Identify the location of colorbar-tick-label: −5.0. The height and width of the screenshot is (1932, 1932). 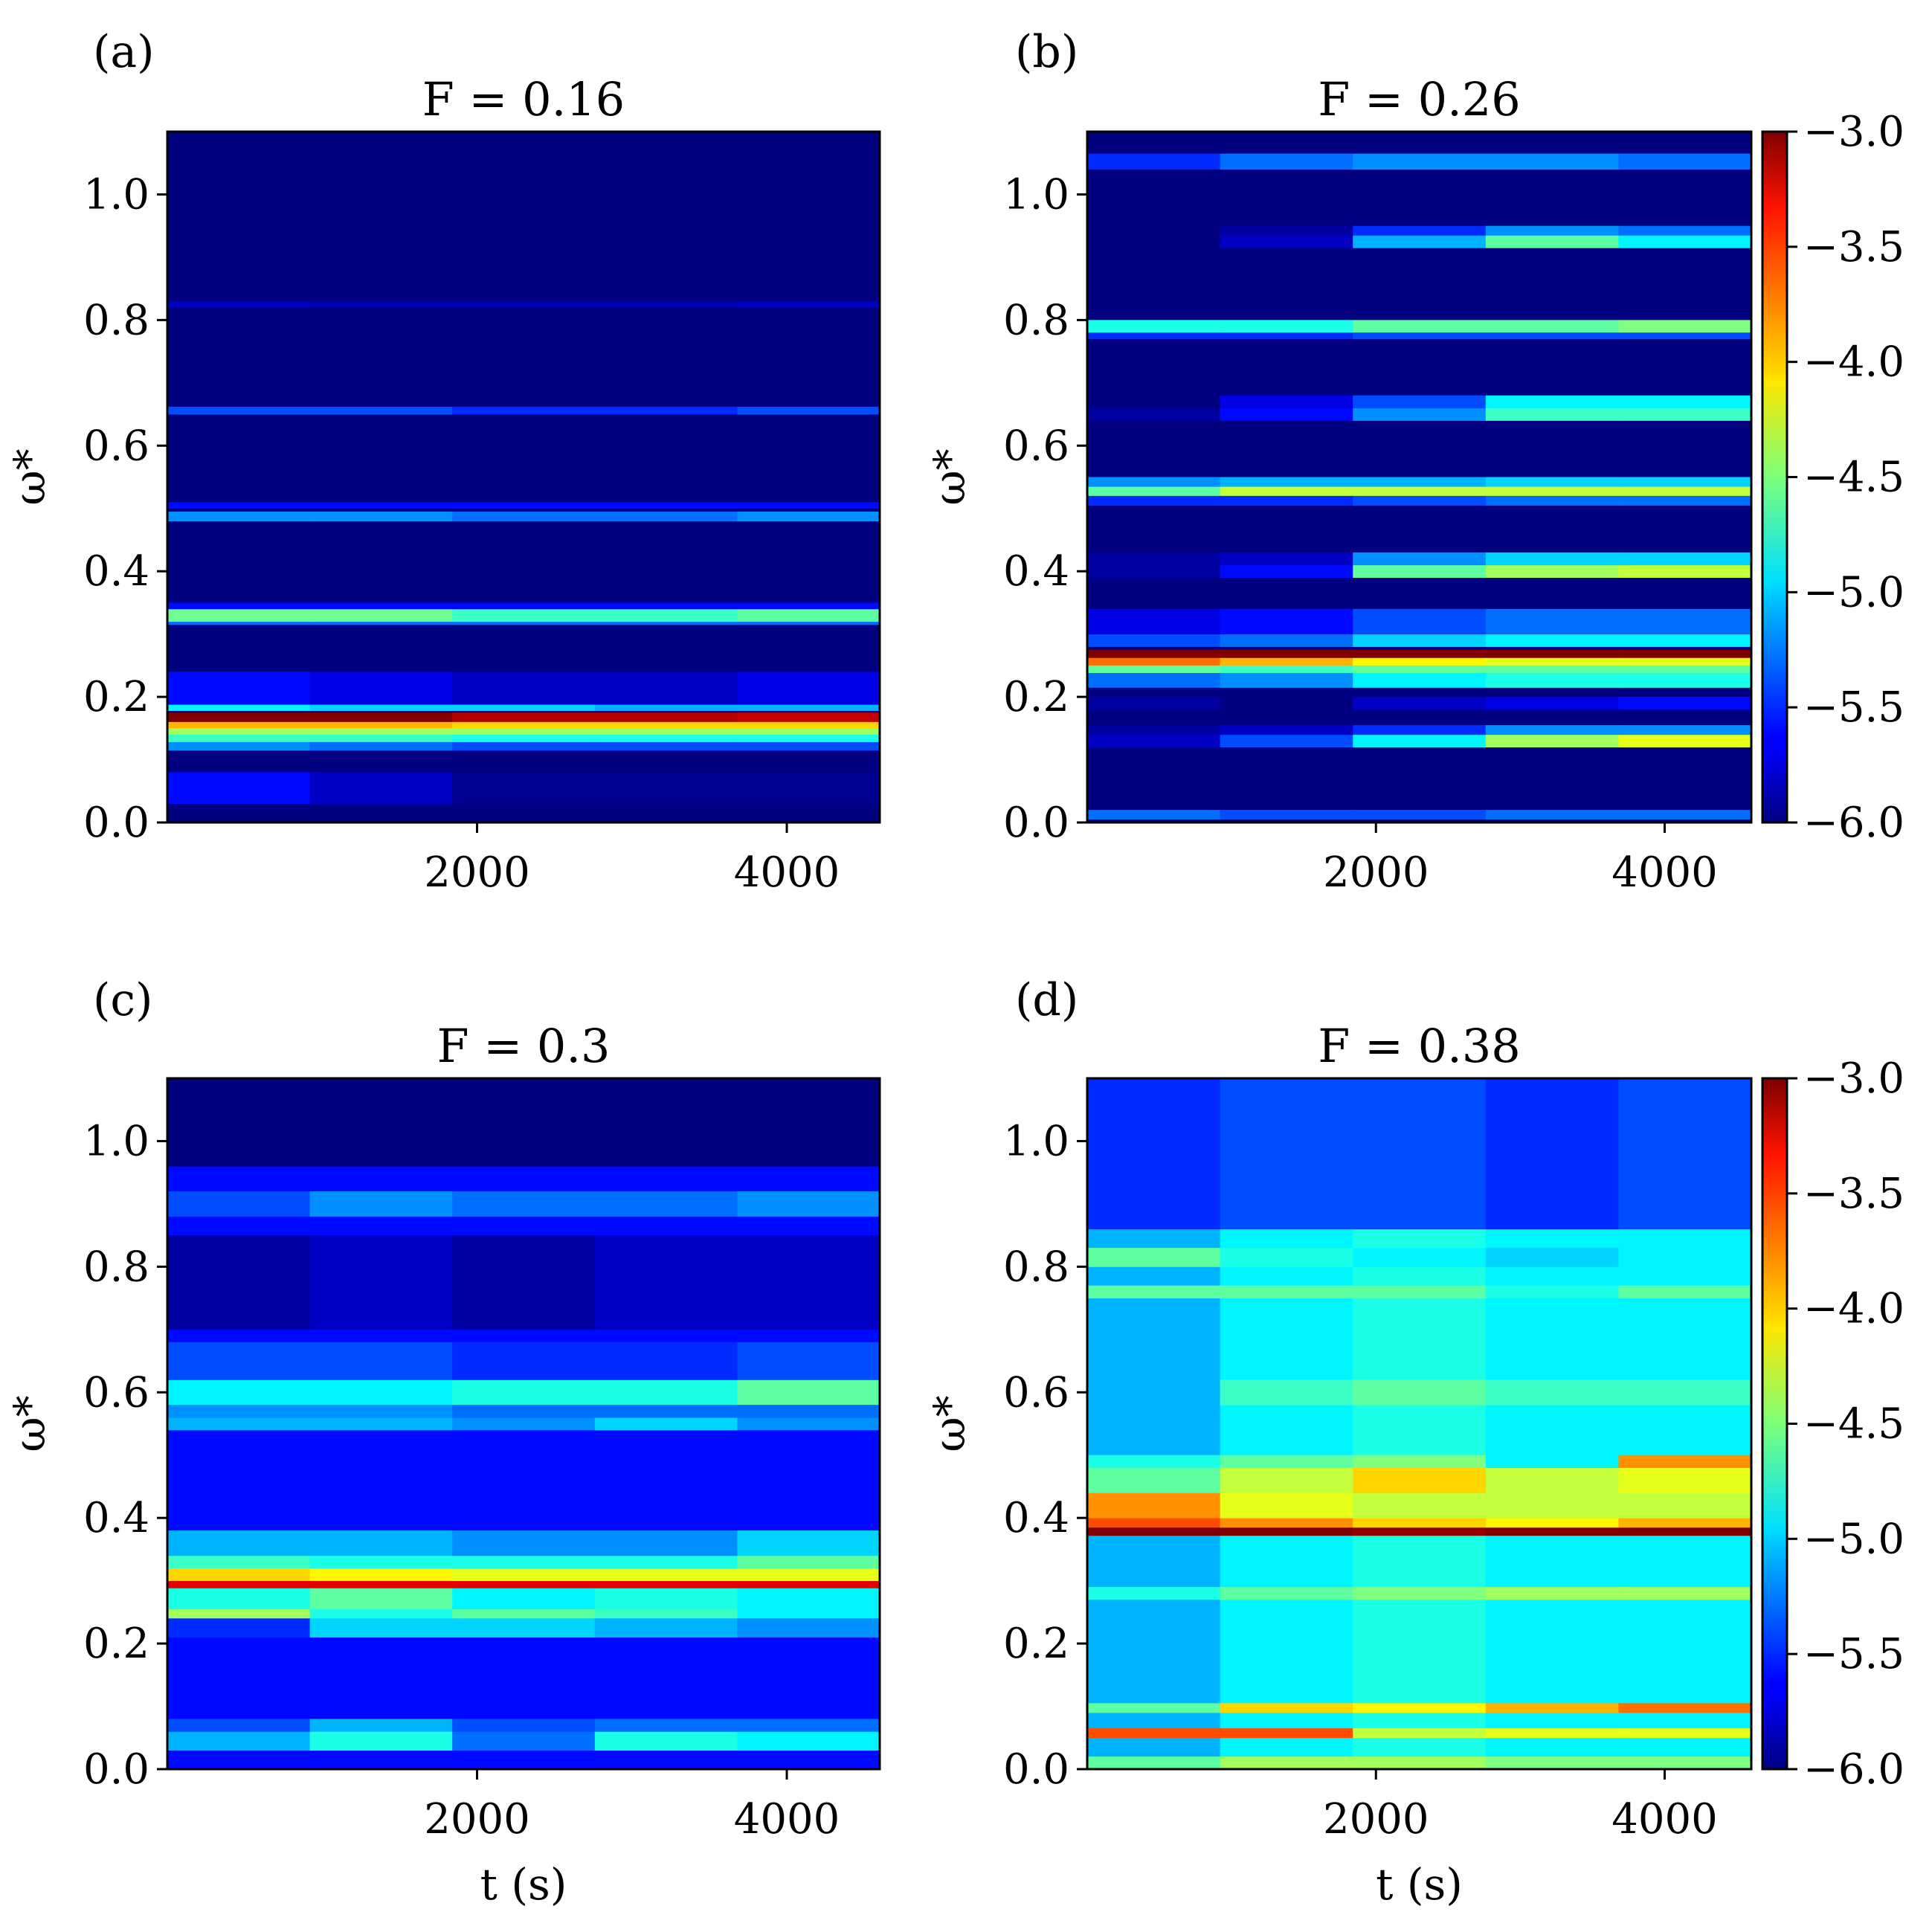
(1853, 592).